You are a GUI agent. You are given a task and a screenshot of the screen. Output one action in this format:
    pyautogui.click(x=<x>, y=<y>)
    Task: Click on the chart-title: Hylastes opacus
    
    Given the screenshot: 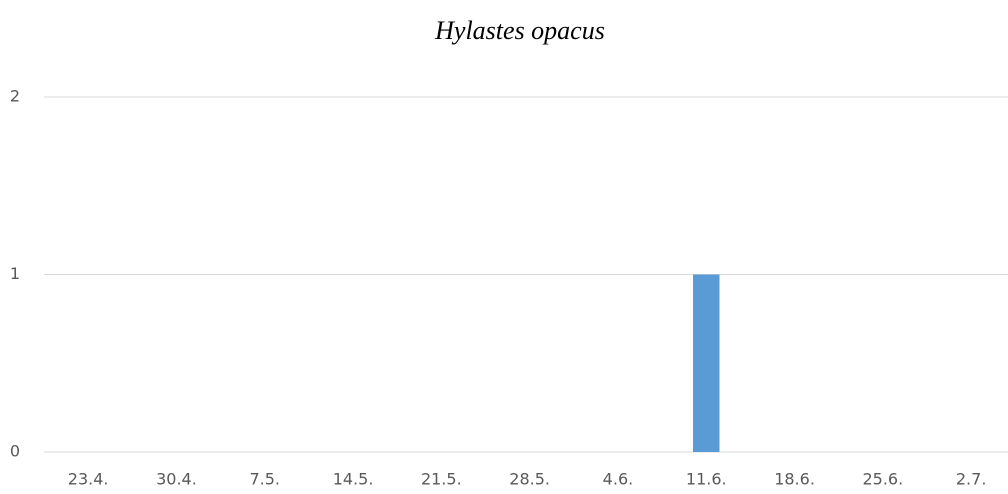 What is the action you would take?
    pyautogui.click(x=519, y=30)
    